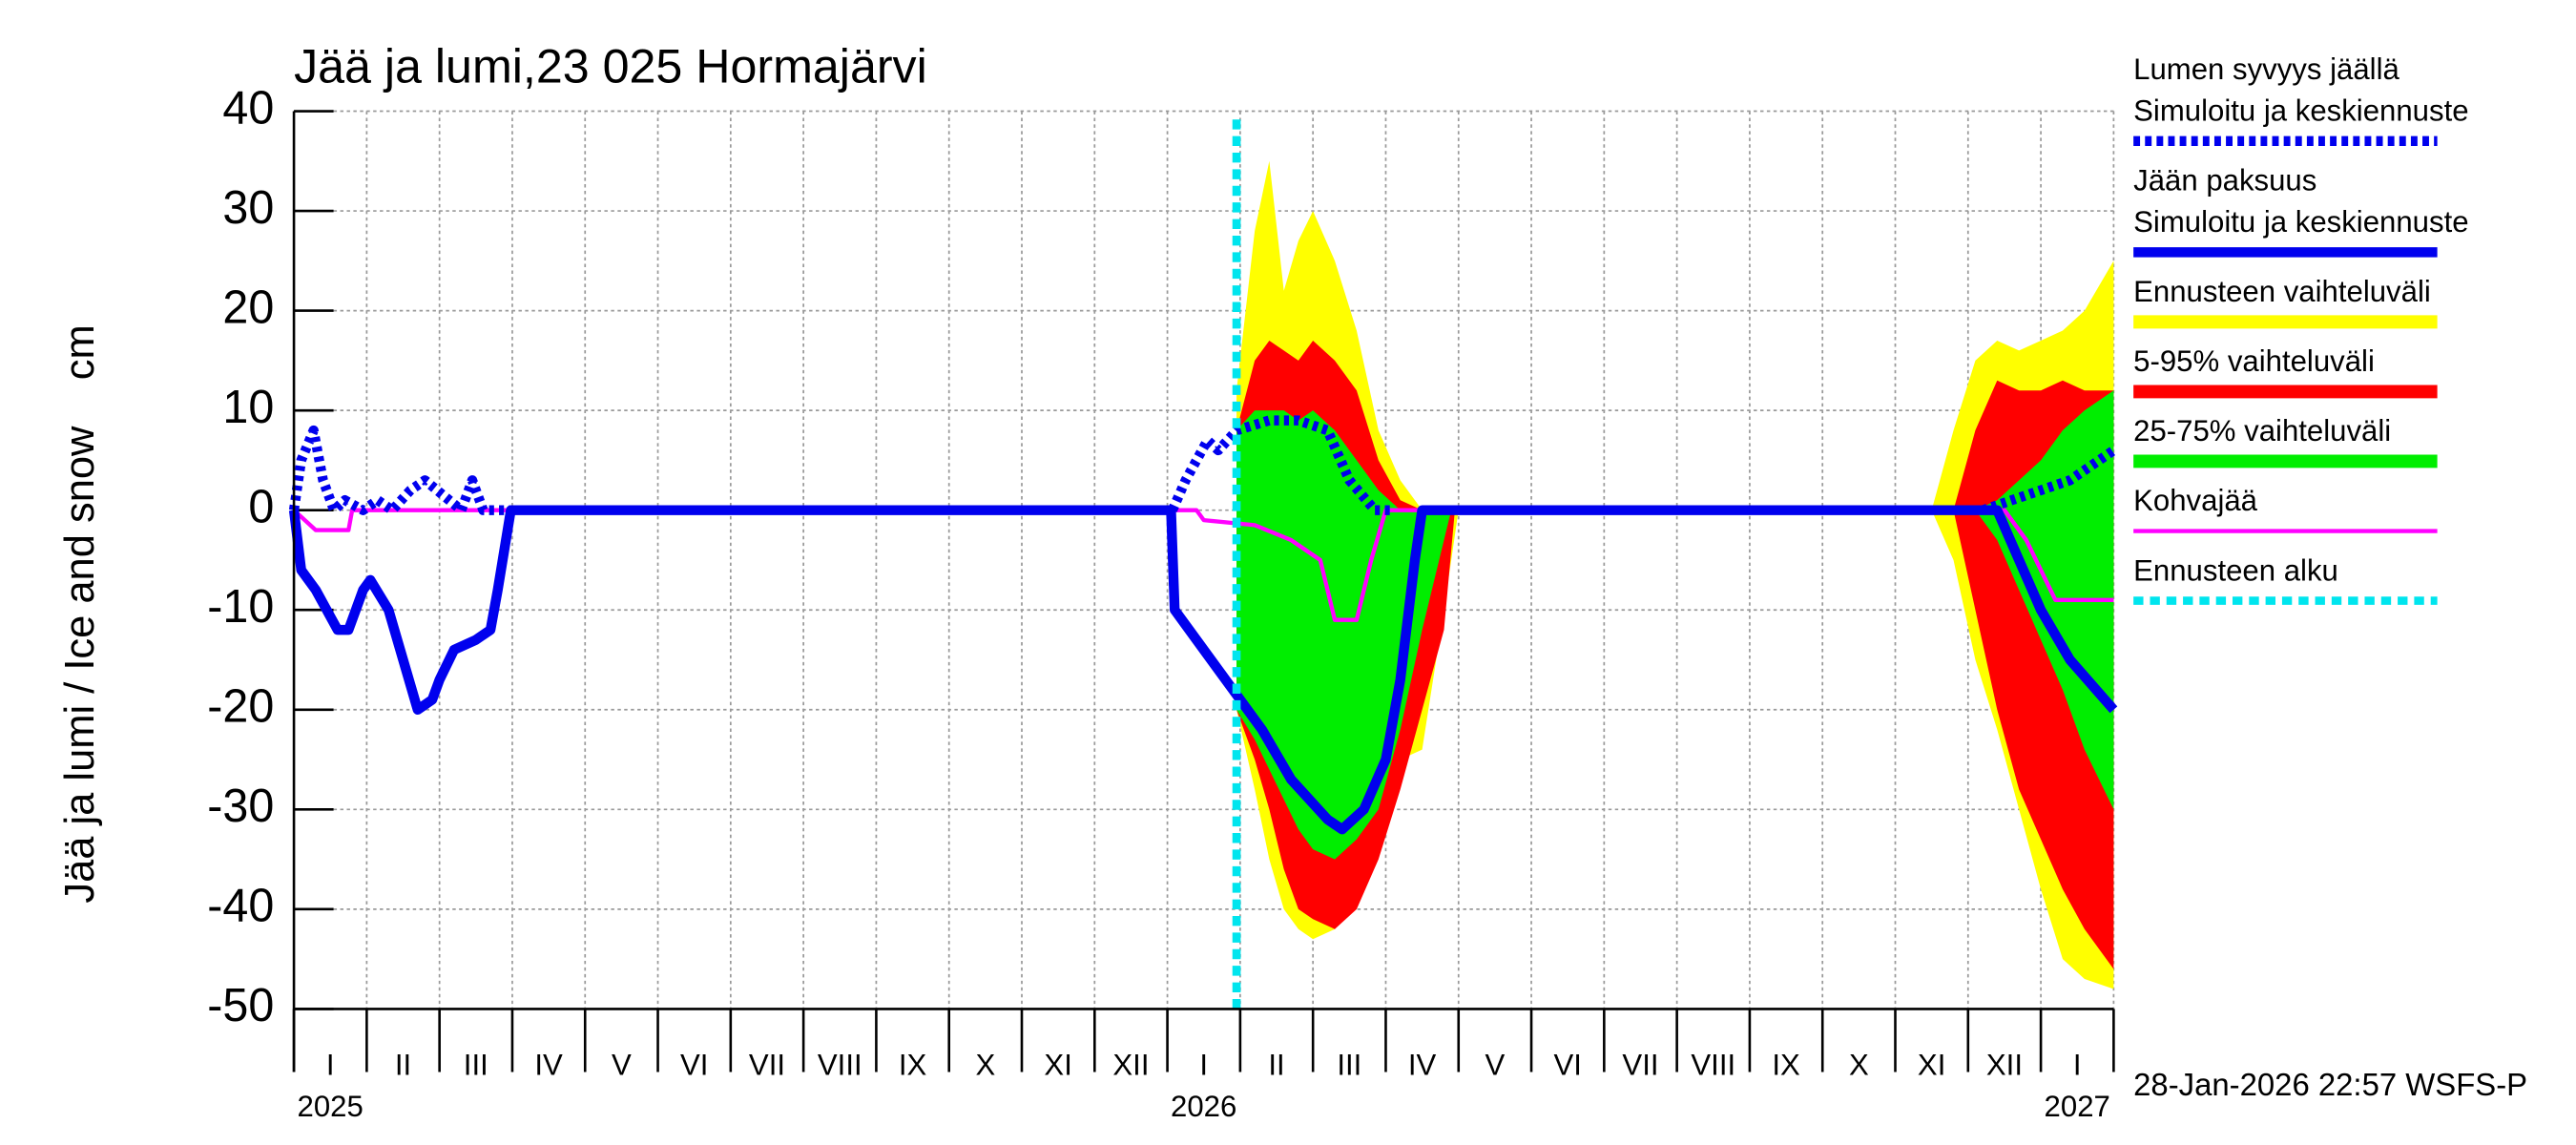  Describe the element at coordinates (248, 208) in the screenshot. I see `y-tick-label: 30` at that location.